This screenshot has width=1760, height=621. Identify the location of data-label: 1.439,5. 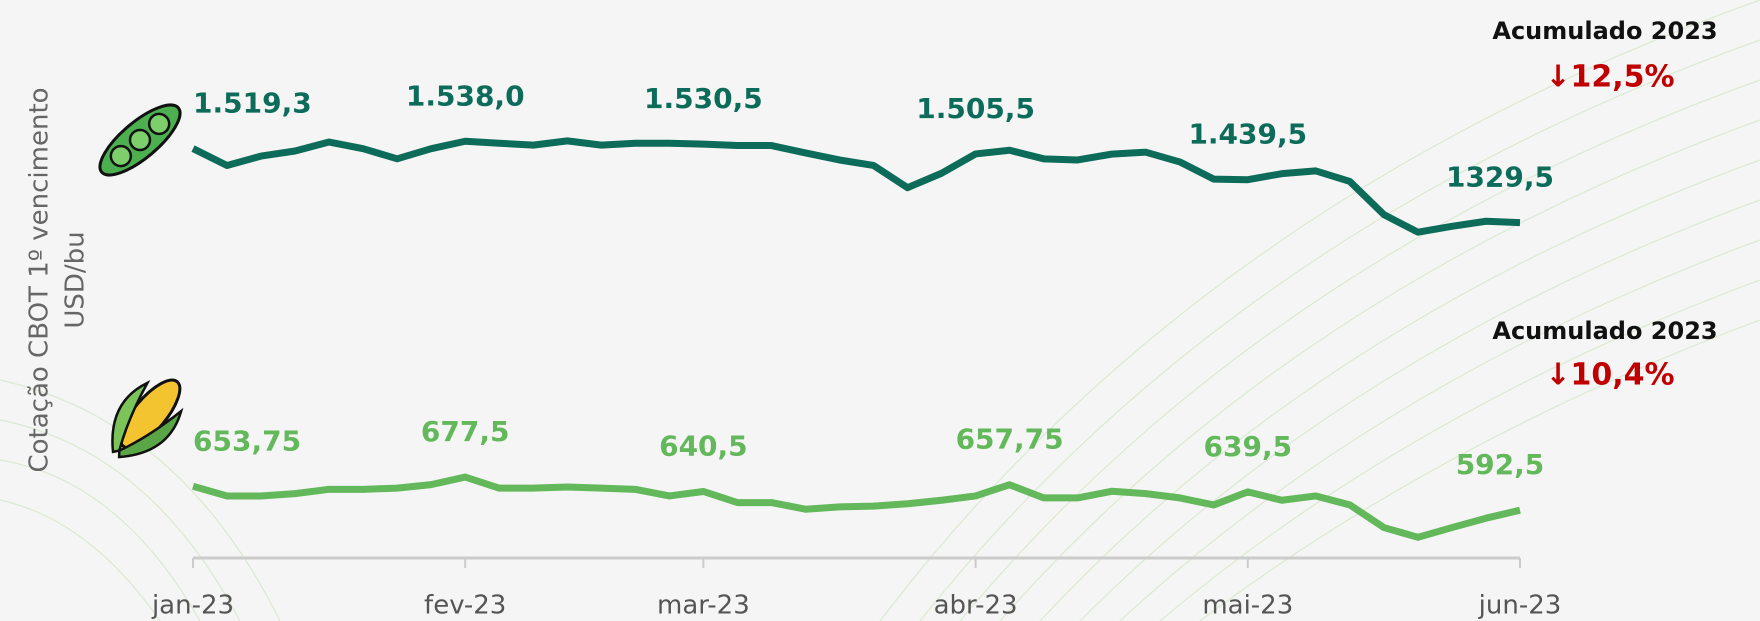
(1247, 134).